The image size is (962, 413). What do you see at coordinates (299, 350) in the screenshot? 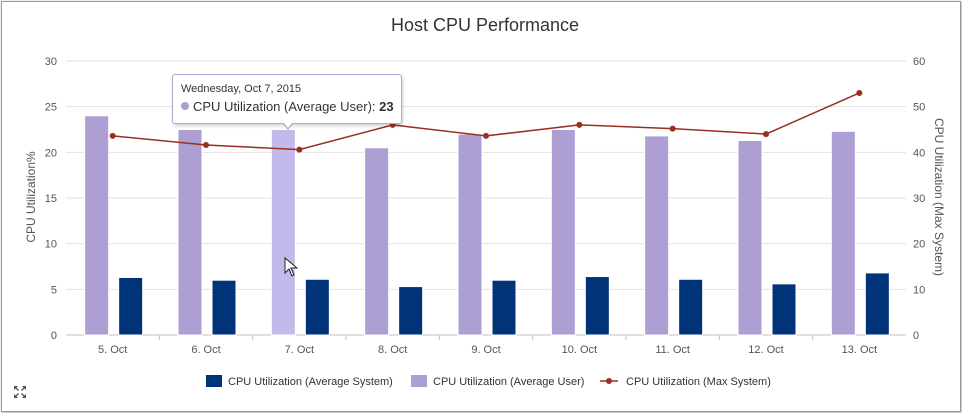
I see `x-tick-label: 7. Oct` at bounding box center [299, 350].